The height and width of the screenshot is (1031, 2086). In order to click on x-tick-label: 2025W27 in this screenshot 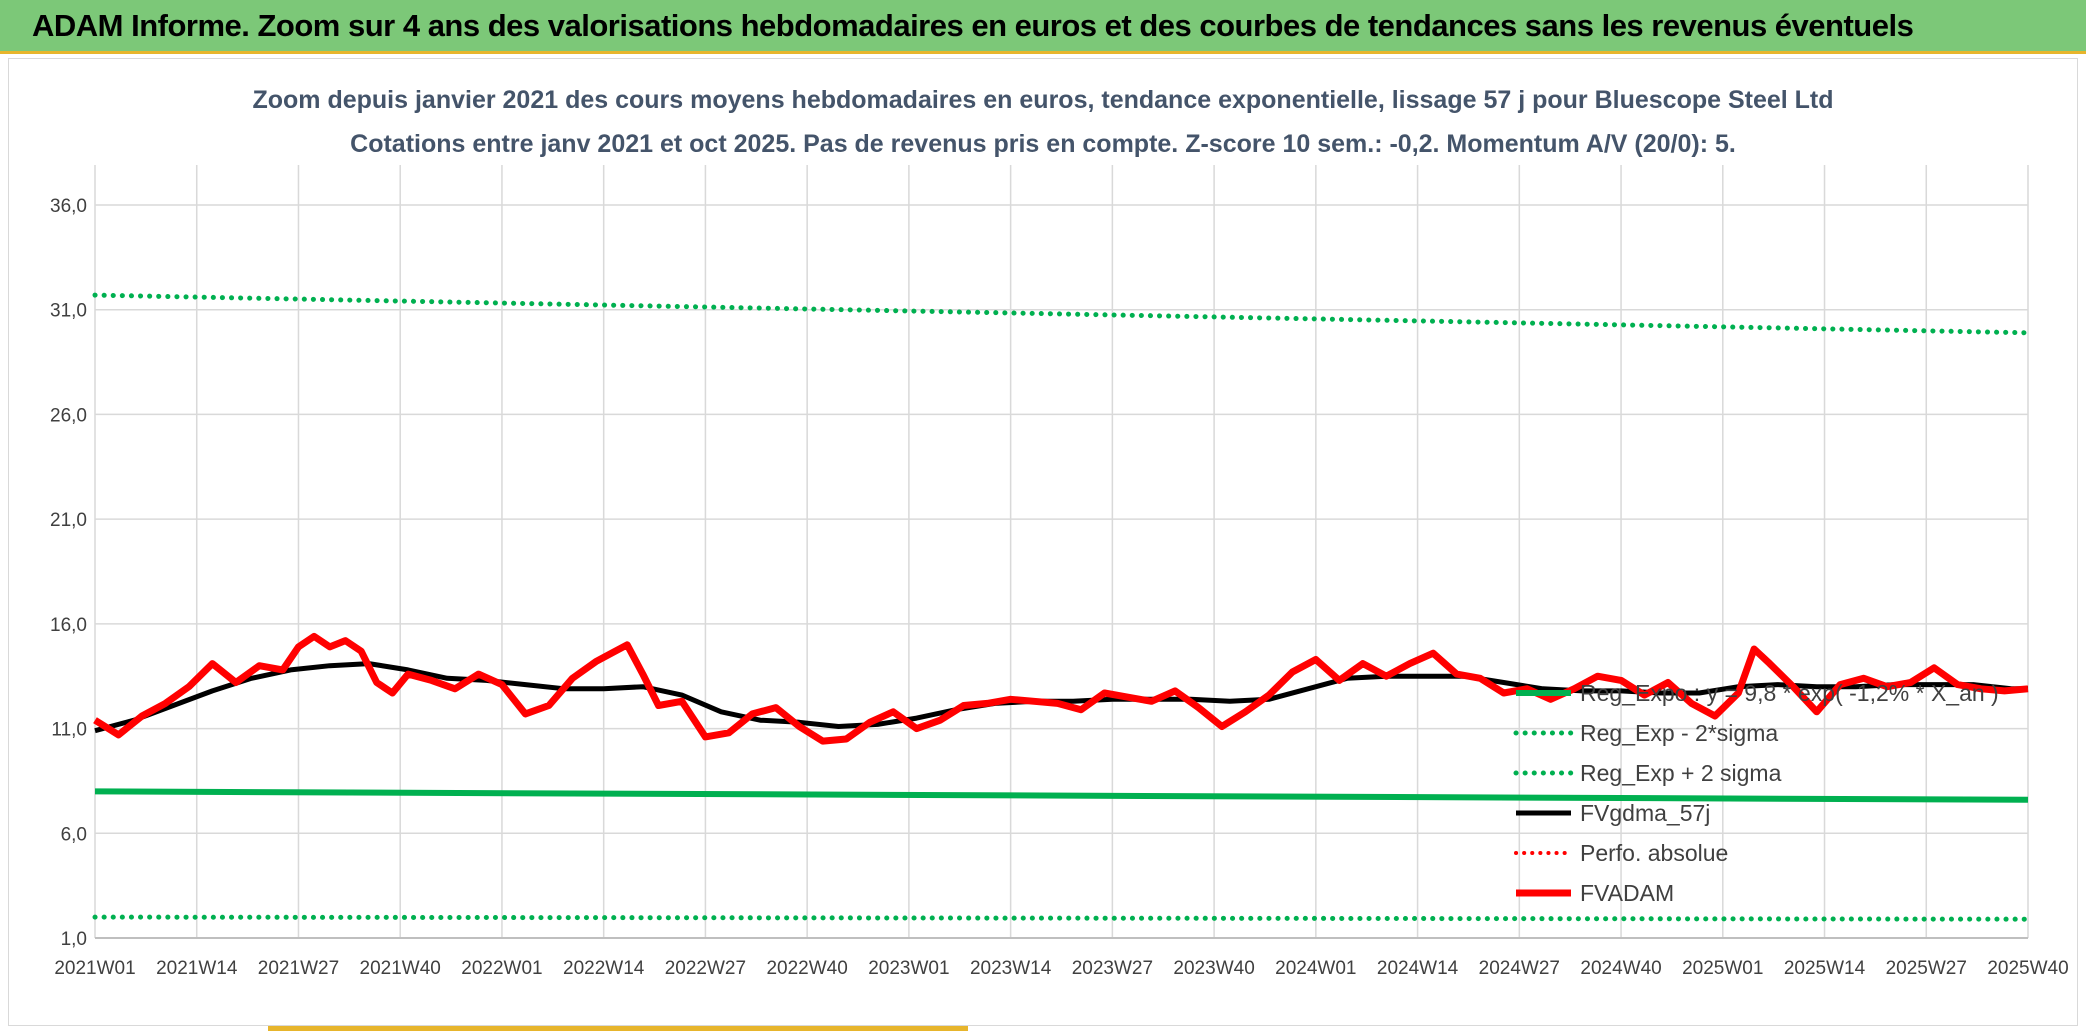, I will do `click(1926, 968)`.